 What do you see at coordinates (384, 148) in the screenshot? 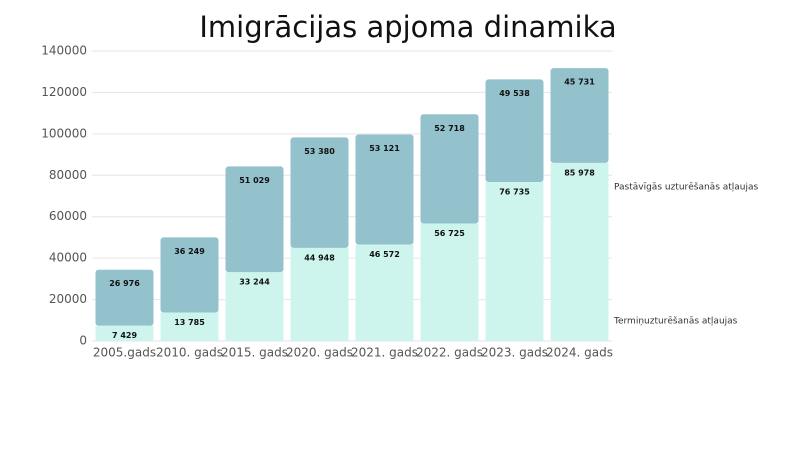
I see `value-label: 53 121` at bounding box center [384, 148].